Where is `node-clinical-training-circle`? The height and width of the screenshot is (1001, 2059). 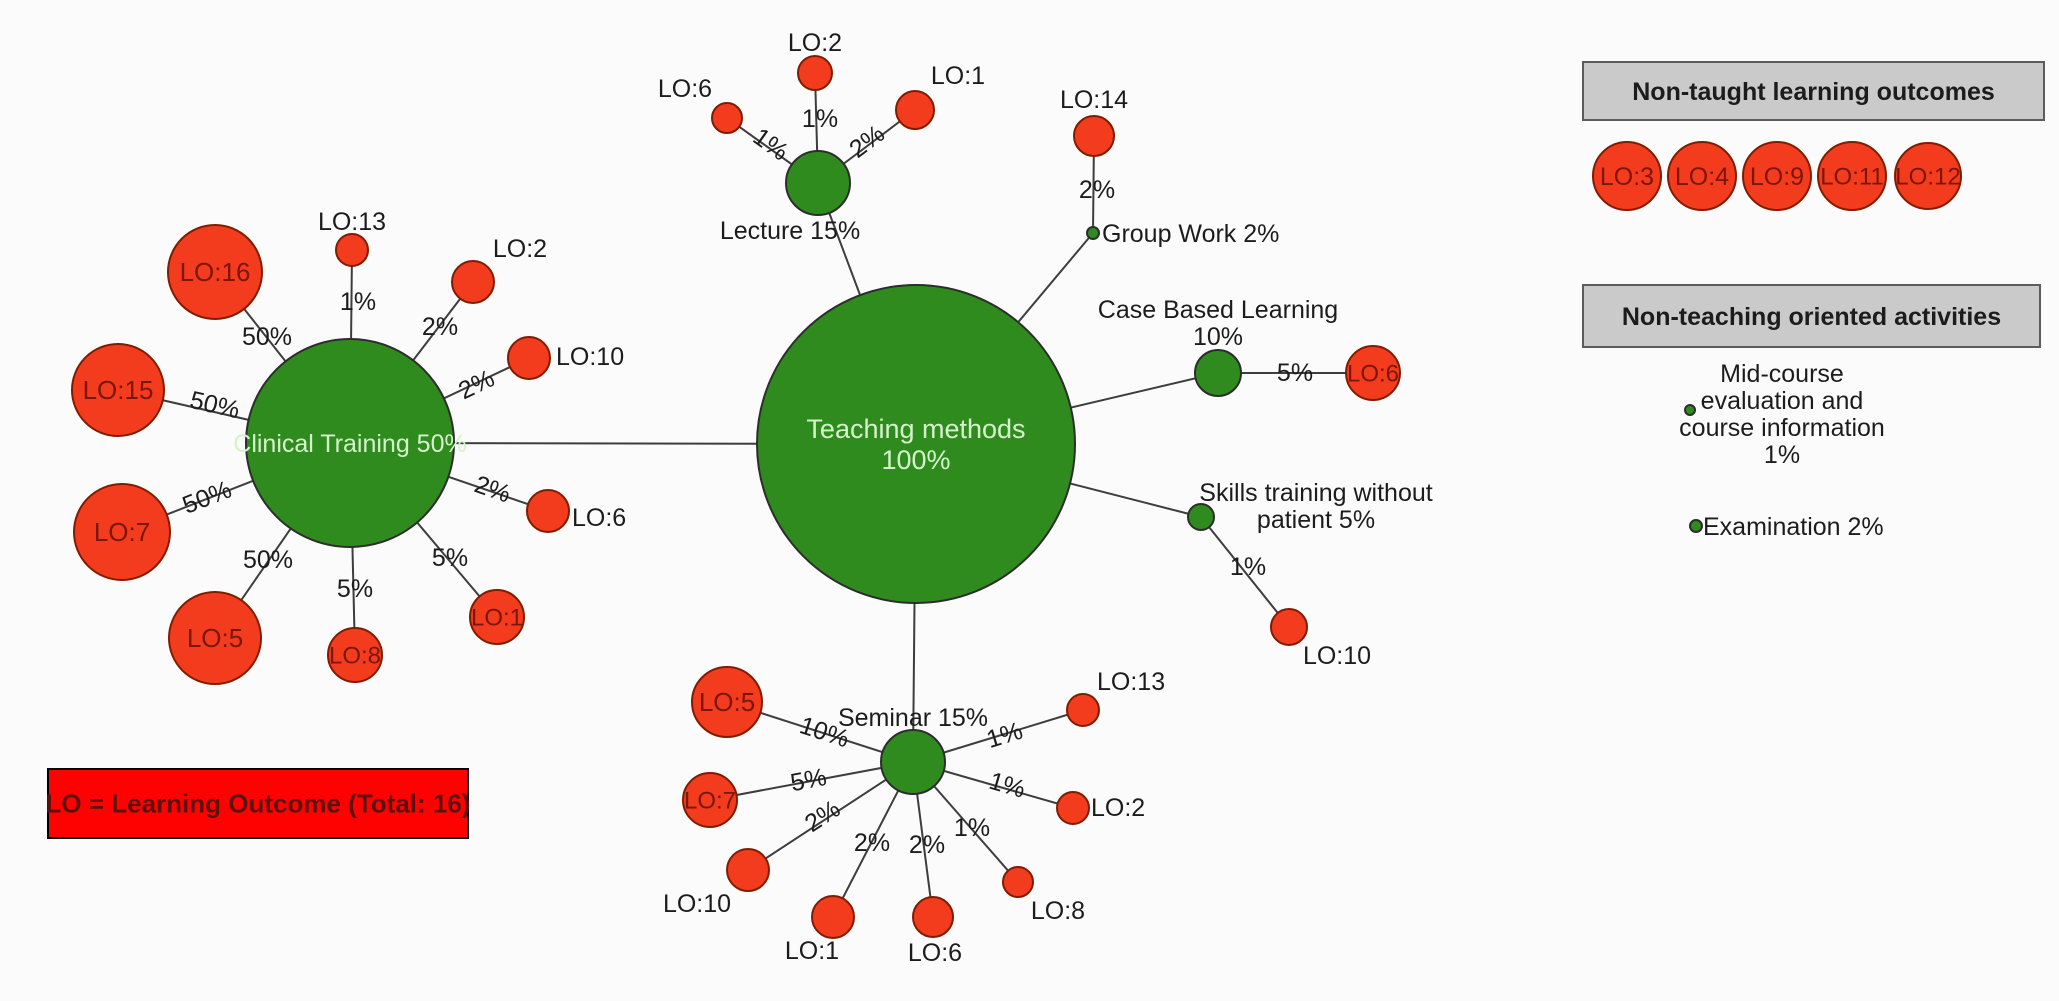 node-clinical-training-circle is located at coordinates (350, 443).